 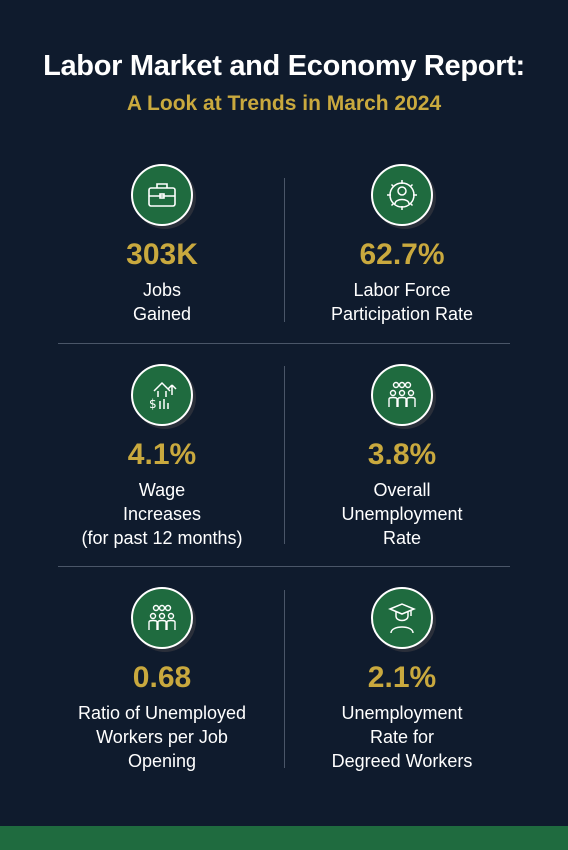 What do you see at coordinates (284, 103) in the screenshot?
I see `report-subtitle: A Look at Trends in March 2024` at bounding box center [284, 103].